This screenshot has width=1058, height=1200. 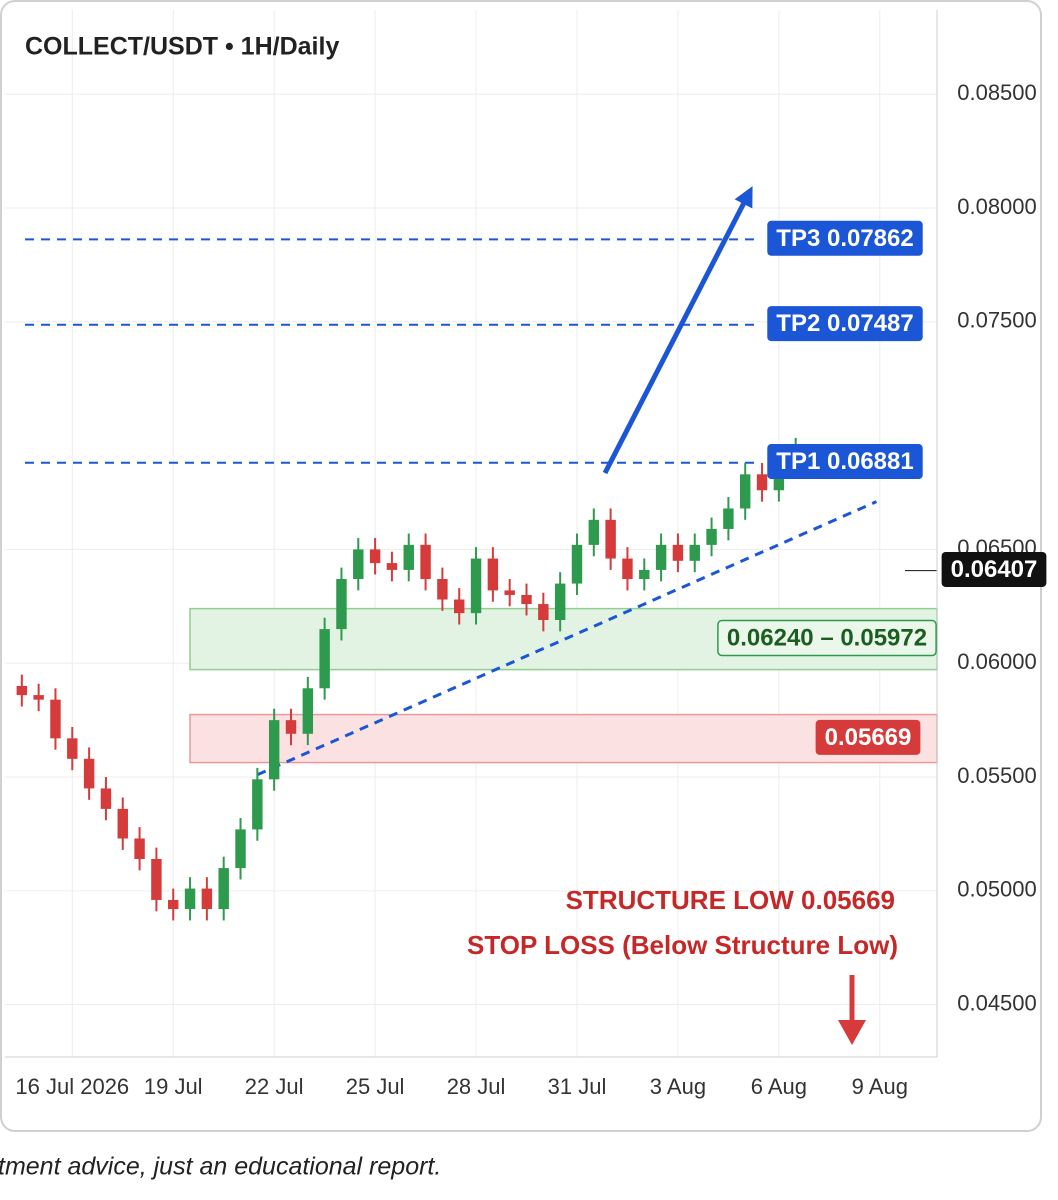 What do you see at coordinates (274, 1086) in the screenshot?
I see `x-tick-label: 22 Jul` at bounding box center [274, 1086].